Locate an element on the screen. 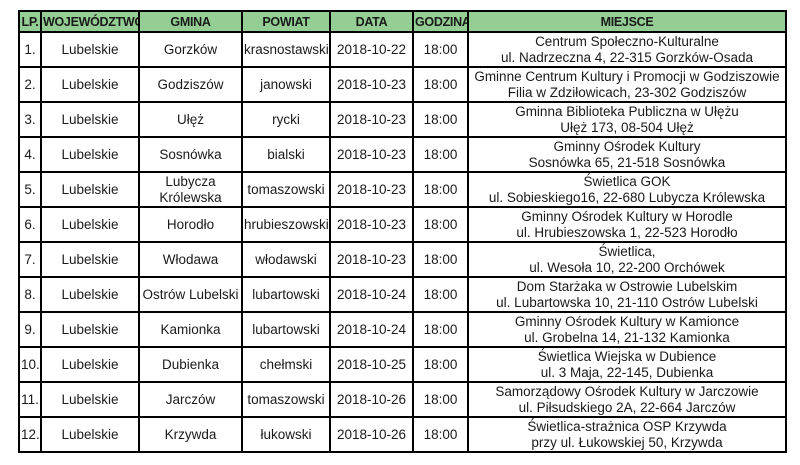 Image resolution: width=800 pixels, height=465 pixels. miejsce-line2: ul. Grobelna 14, 21-132 Kamionka is located at coordinates (627, 337).